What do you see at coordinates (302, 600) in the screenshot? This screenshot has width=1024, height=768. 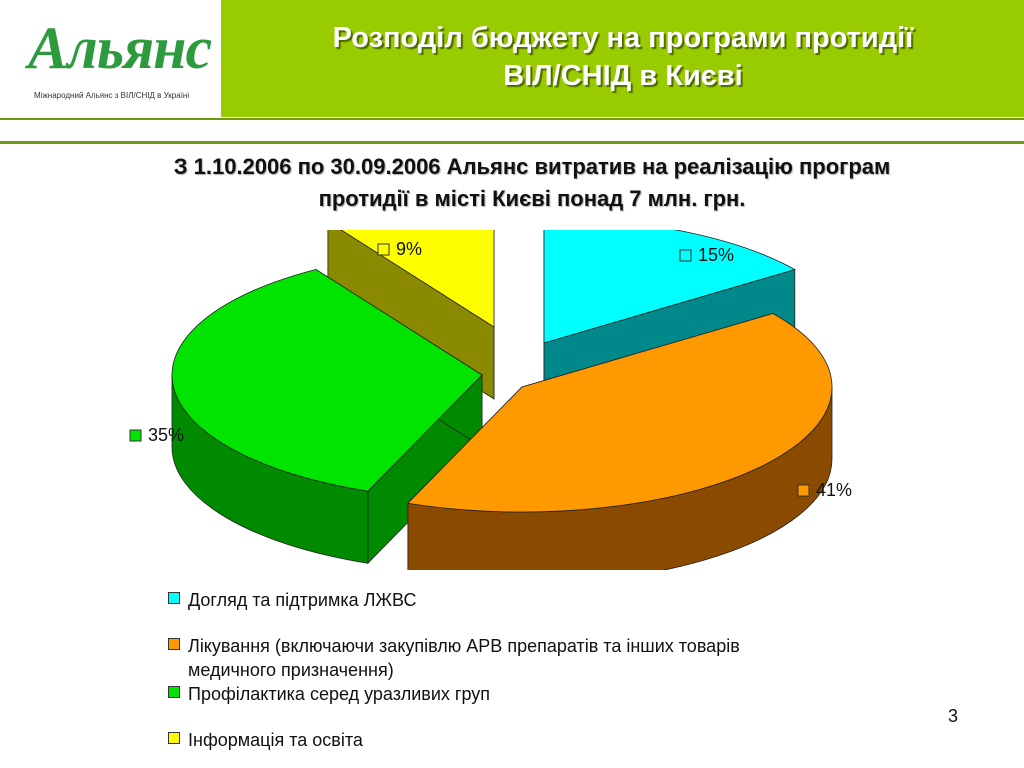 I see `legend-label-care: Догляд та підтримка ЛЖВС` at bounding box center [302, 600].